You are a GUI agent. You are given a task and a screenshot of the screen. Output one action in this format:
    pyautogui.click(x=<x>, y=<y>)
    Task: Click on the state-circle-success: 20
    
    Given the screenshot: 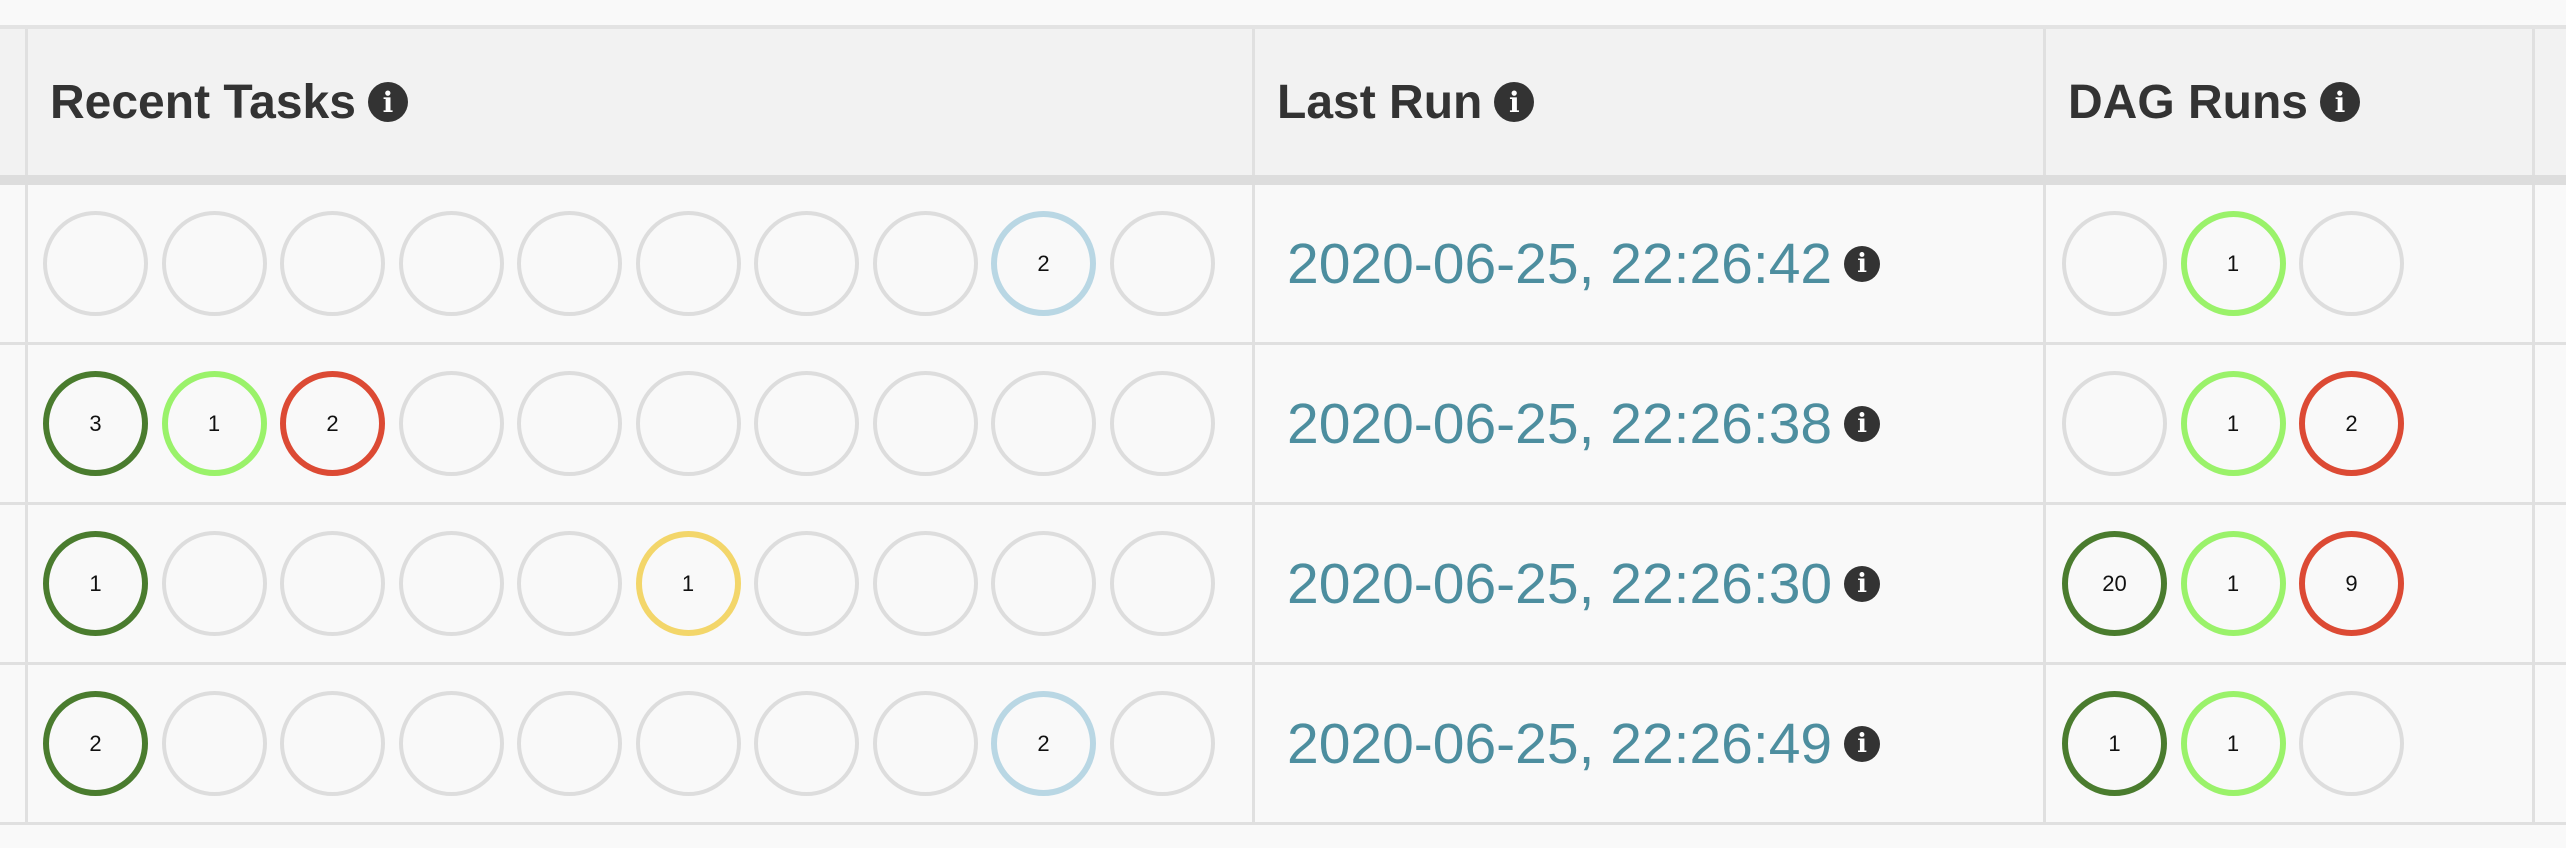 What is the action you would take?
    pyautogui.click(x=2114, y=583)
    